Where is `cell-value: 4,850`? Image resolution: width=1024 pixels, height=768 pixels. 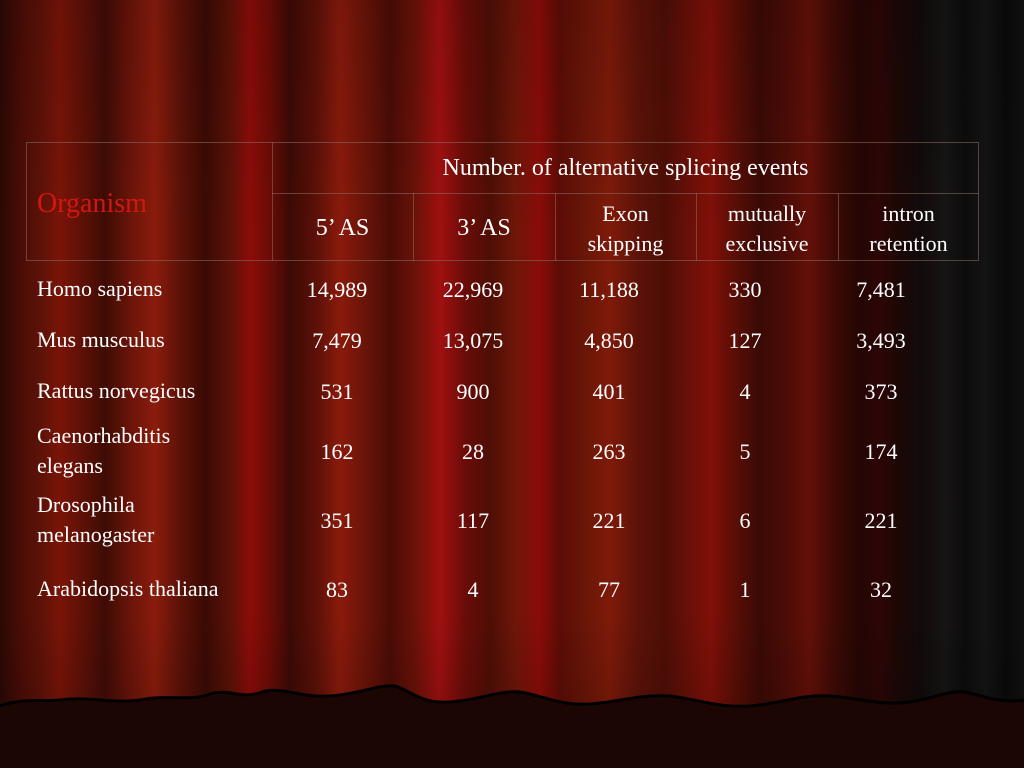
cell-value: 4,850 is located at coordinates (609, 340).